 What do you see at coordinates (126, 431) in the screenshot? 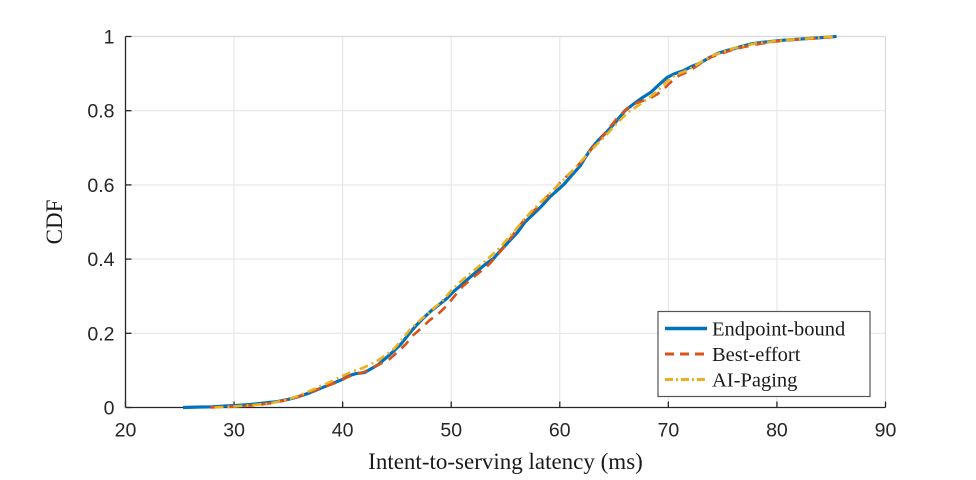
I see `x-tick-label-20: 20` at bounding box center [126, 431].